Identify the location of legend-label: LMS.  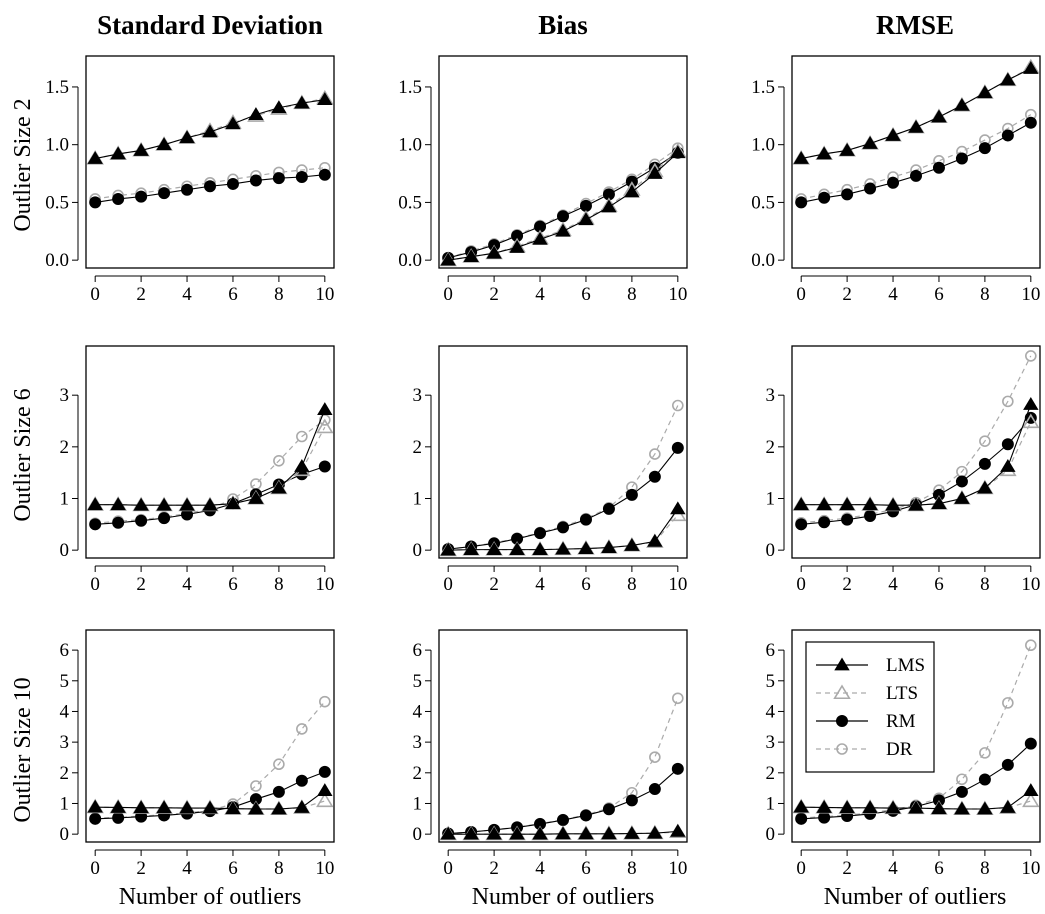
(905, 665).